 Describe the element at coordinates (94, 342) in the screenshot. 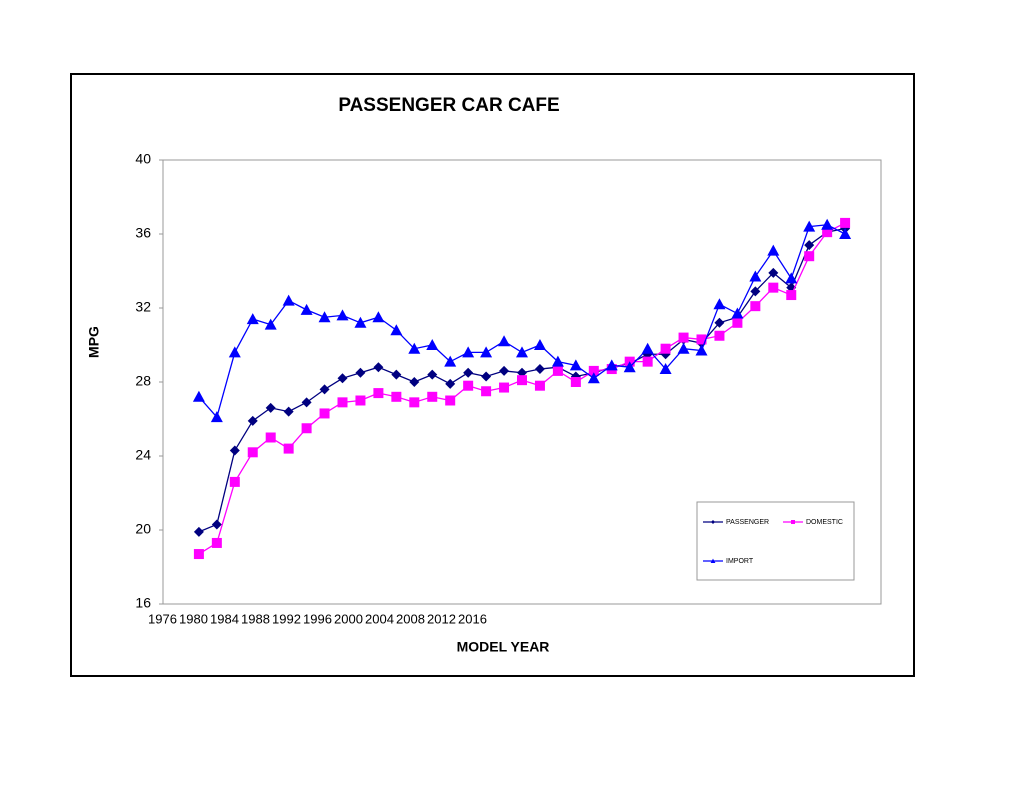

I see `y-axis-label: MPG` at that location.